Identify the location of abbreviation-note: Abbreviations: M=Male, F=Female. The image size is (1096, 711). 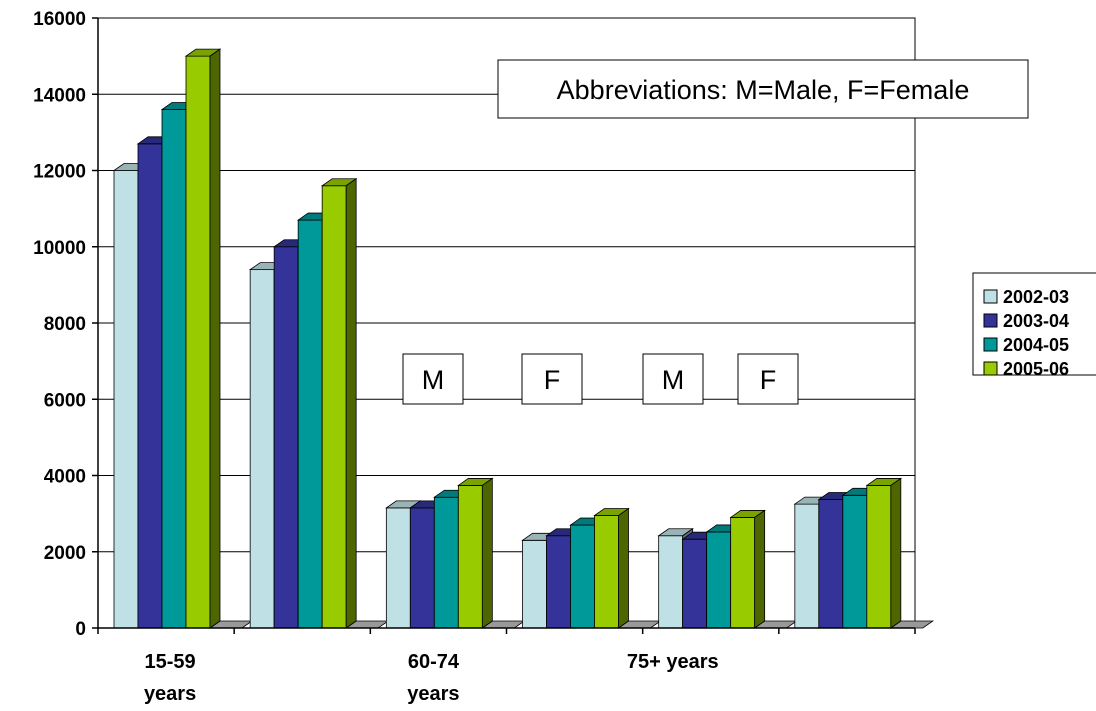
(763, 89).